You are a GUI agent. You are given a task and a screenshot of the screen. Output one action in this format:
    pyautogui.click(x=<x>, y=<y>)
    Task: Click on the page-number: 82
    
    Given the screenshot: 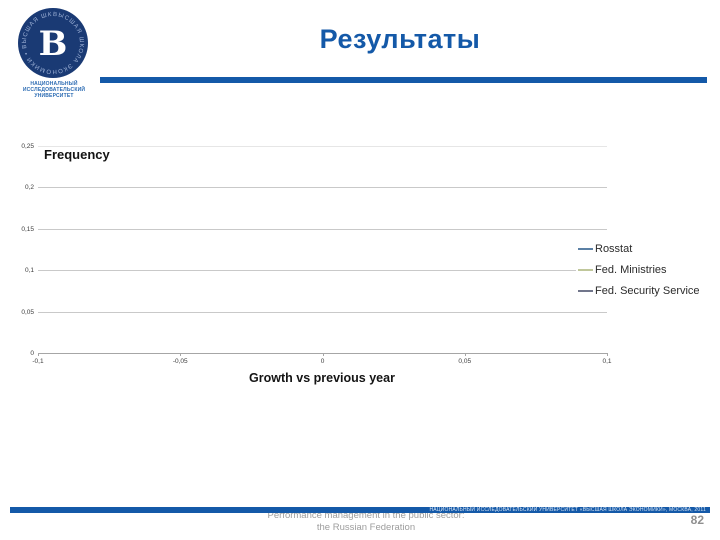 What is the action you would take?
    pyautogui.click(x=697, y=520)
    